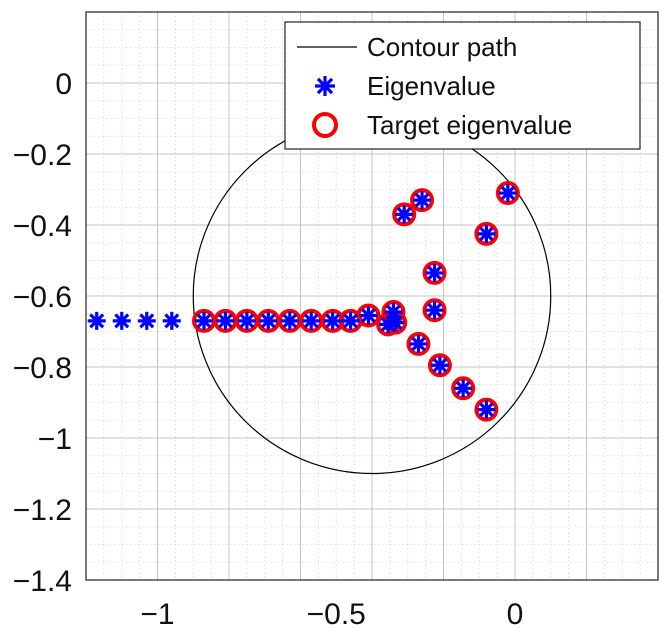  What do you see at coordinates (469, 125) in the screenshot?
I see `legend-entry-label: Target eigenvalue` at bounding box center [469, 125].